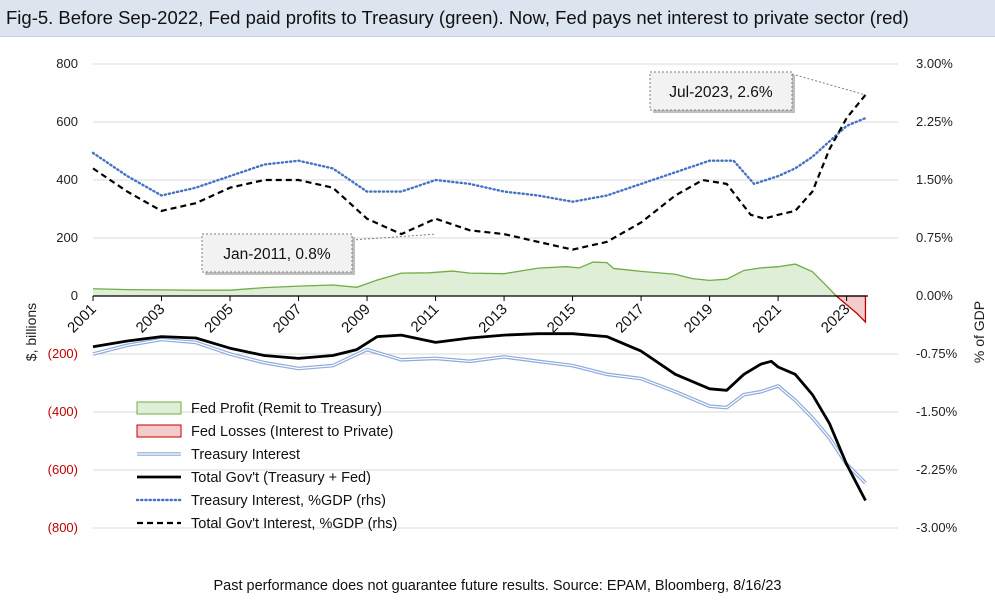 Image resolution: width=995 pixels, height=604 pixels. What do you see at coordinates (288, 501) in the screenshot?
I see `legend-label: Treasury Interest, %GDP (rhs)` at bounding box center [288, 501].